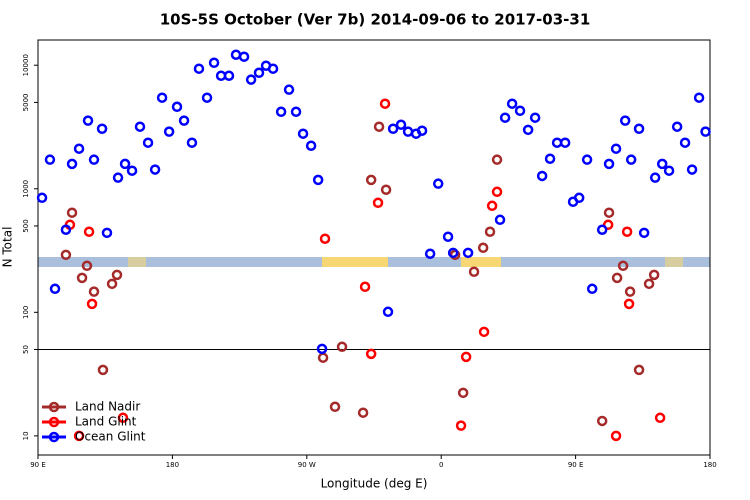 The width and height of the screenshot is (750, 500). Describe the element at coordinates (106, 422) in the screenshot. I see `legend-label: Land Glint` at that location.